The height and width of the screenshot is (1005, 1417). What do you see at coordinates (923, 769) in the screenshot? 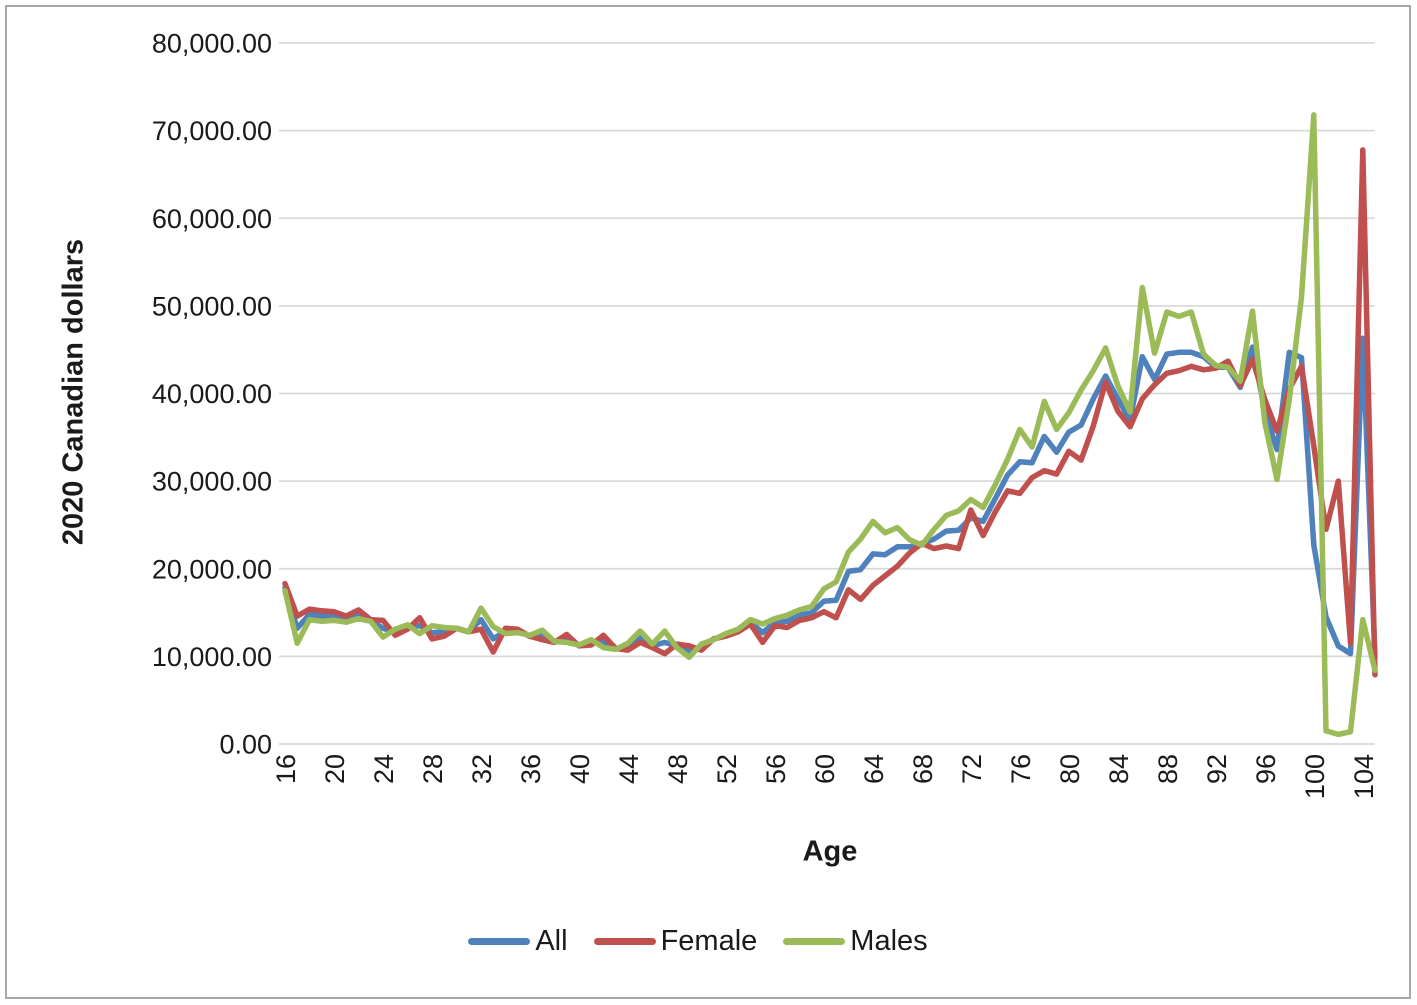
I see `x-tick-label: 68` at bounding box center [923, 769].